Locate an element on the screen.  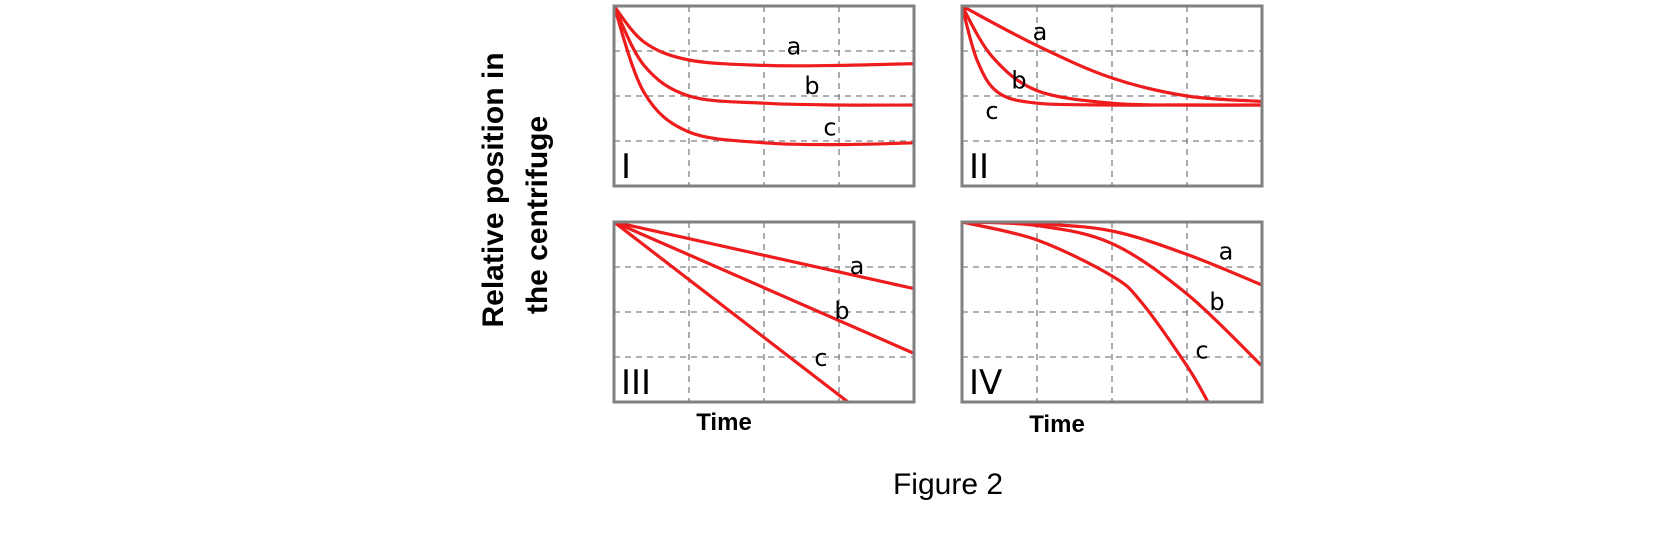
x-axis-label-right: Time is located at coordinates (1057, 424).